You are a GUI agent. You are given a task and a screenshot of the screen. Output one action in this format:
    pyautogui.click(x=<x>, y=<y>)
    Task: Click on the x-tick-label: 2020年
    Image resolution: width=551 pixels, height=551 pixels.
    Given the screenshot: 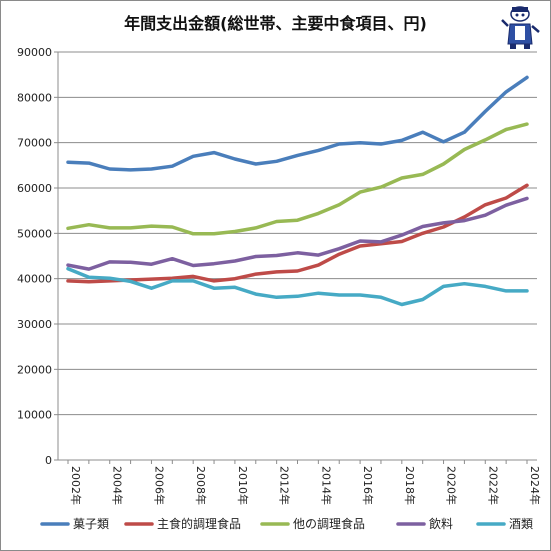 What is the action you would take?
    pyautogui.click(x=452, y=485)
    